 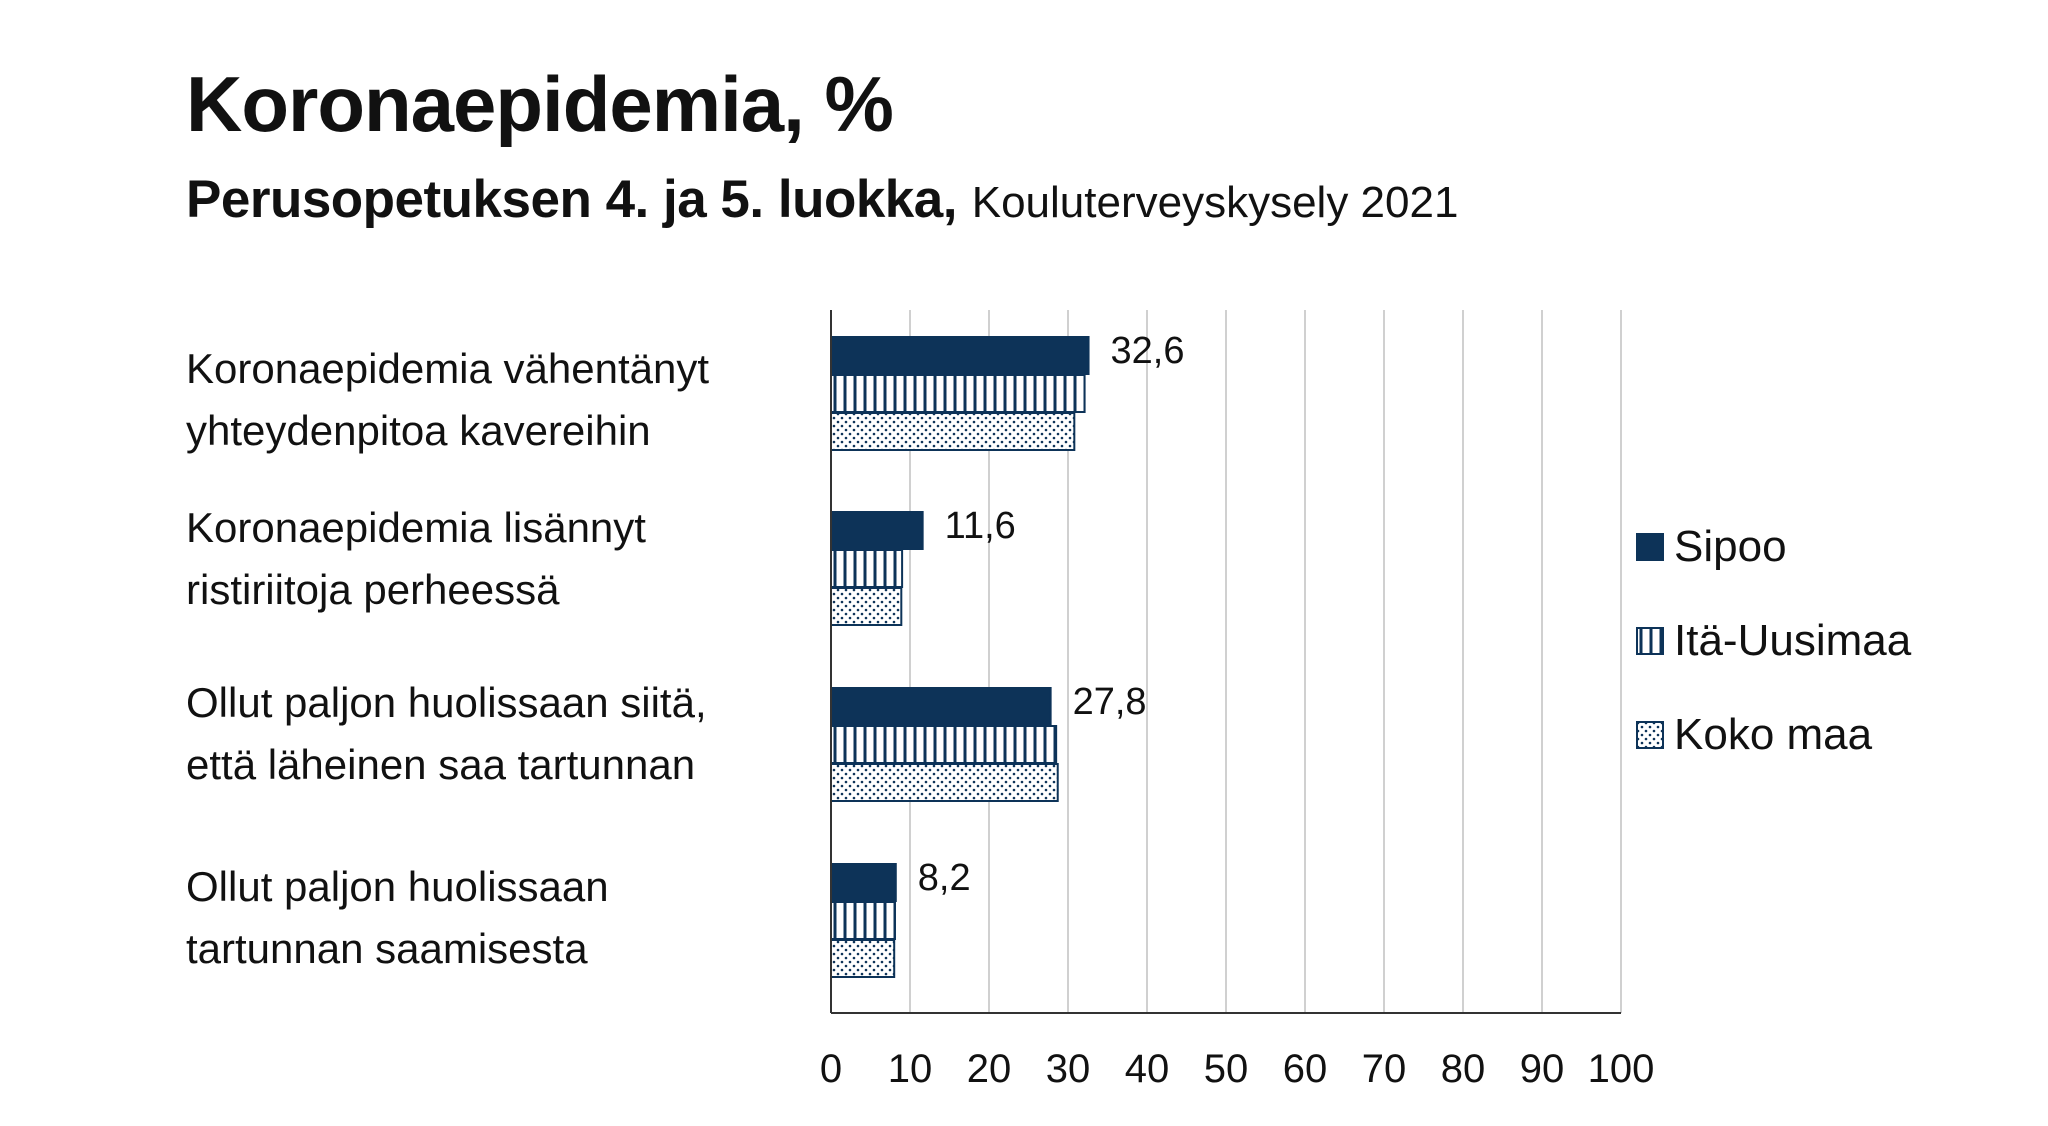 What do you see at coordinates (1463, 1069) in the screenshot?
I see `x-tick-label: 80` at bounding box center [1463, 1069].